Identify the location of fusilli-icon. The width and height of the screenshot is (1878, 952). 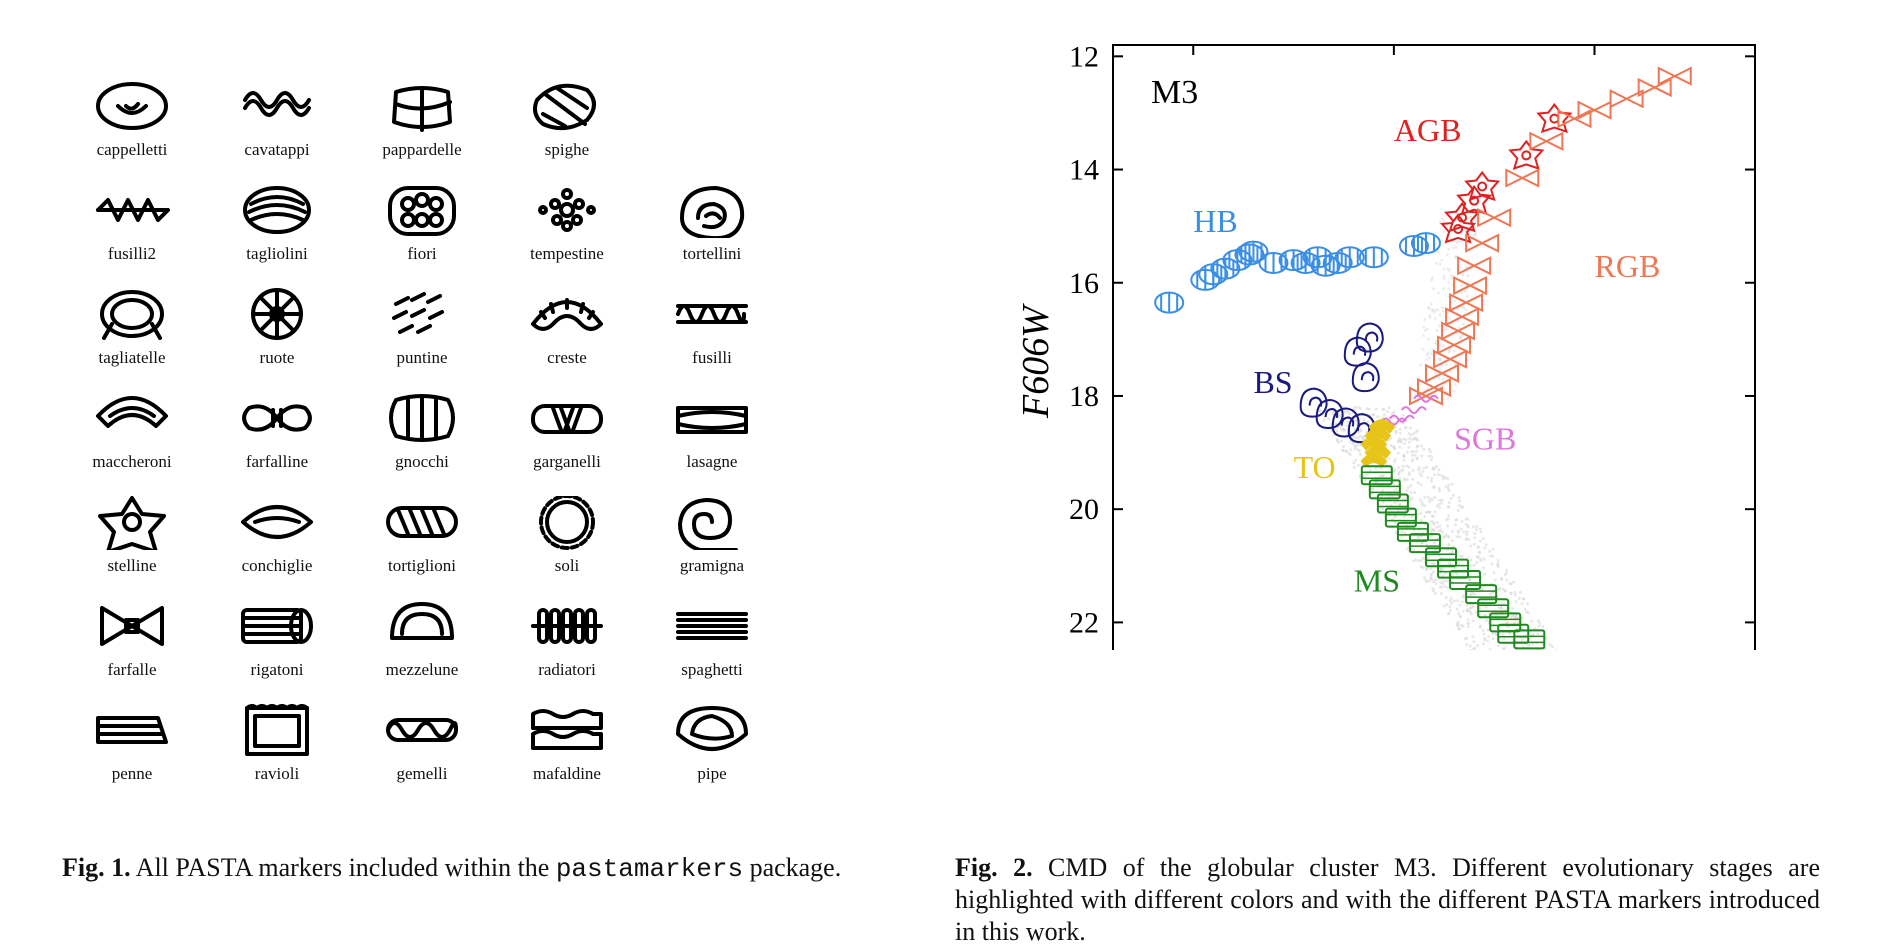
(712, 314).